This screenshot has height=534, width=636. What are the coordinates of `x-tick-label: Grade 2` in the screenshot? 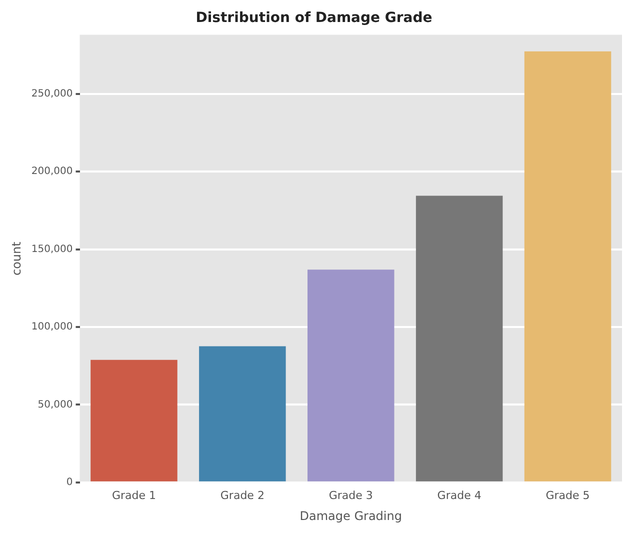 It's located at (242, 495).